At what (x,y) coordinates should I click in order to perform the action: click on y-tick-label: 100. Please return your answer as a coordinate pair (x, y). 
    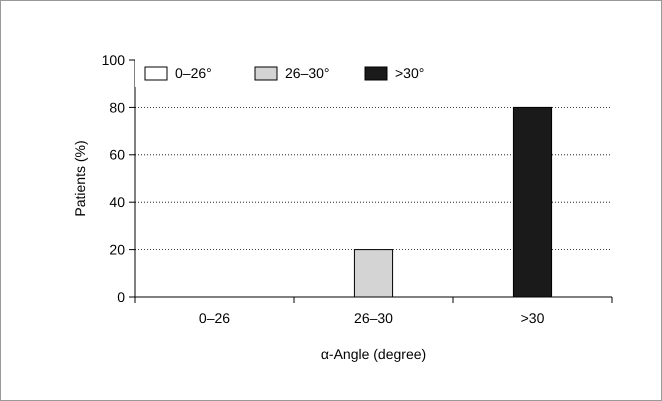
    Looking at the image, I should click on (114, 60).